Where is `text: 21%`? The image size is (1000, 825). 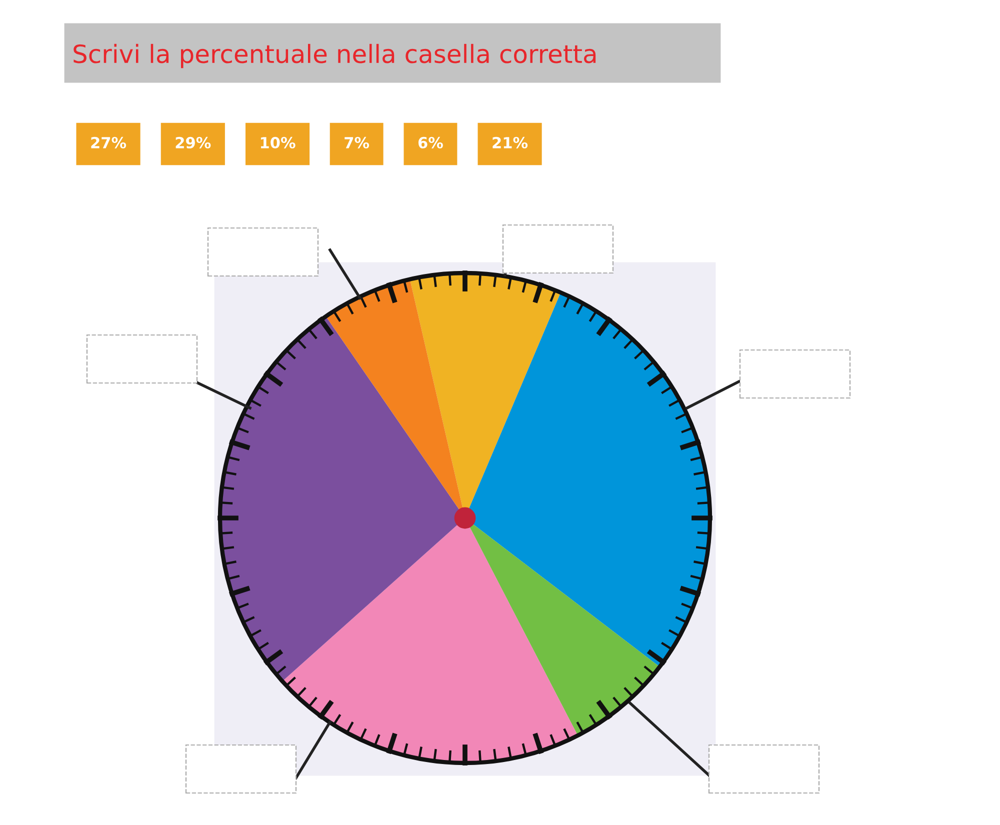
text: 21% is located at coordinates (510, 142).